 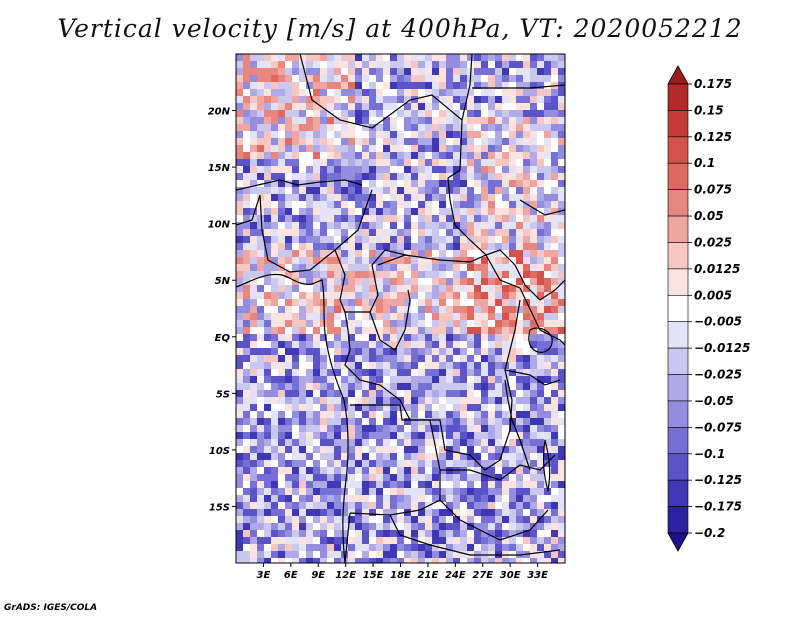 What do you see at coordinates (223, 394) in the screenshot?
I see `lat-tick-label: 5S` at bounding box center [223, 394].